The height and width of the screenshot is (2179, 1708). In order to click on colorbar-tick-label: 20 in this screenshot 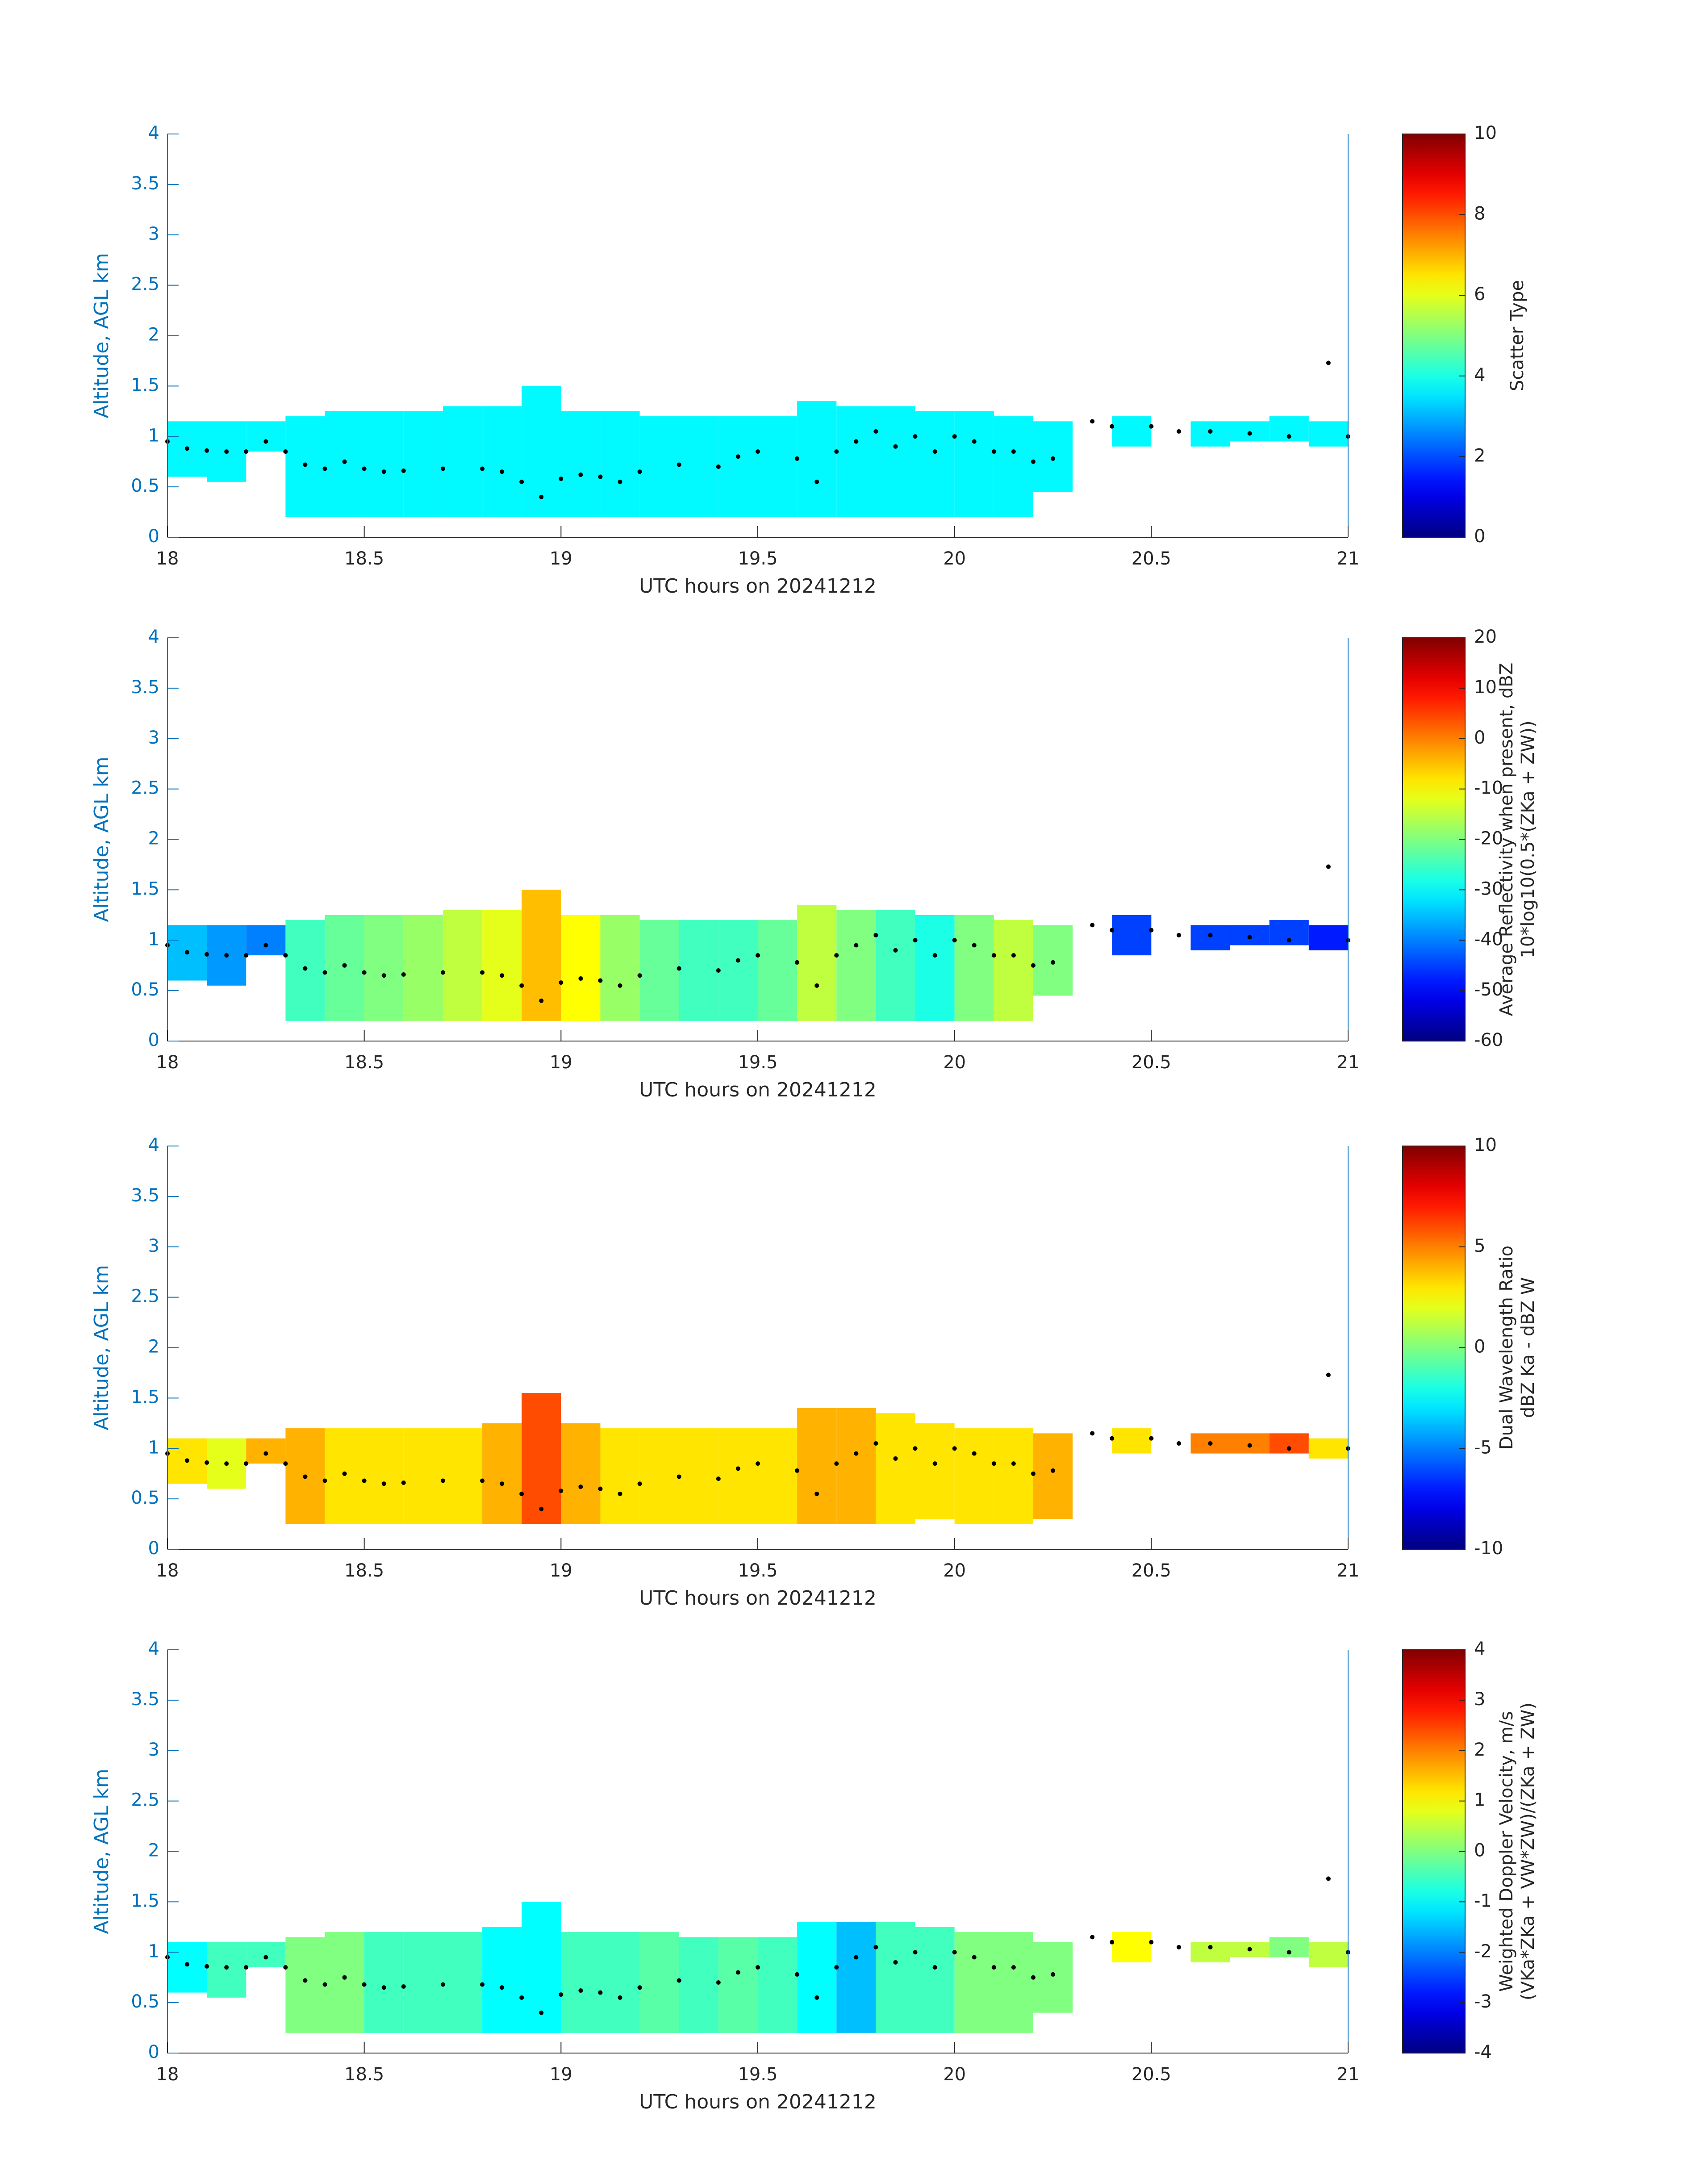, I will do `click(1485, 637)`.